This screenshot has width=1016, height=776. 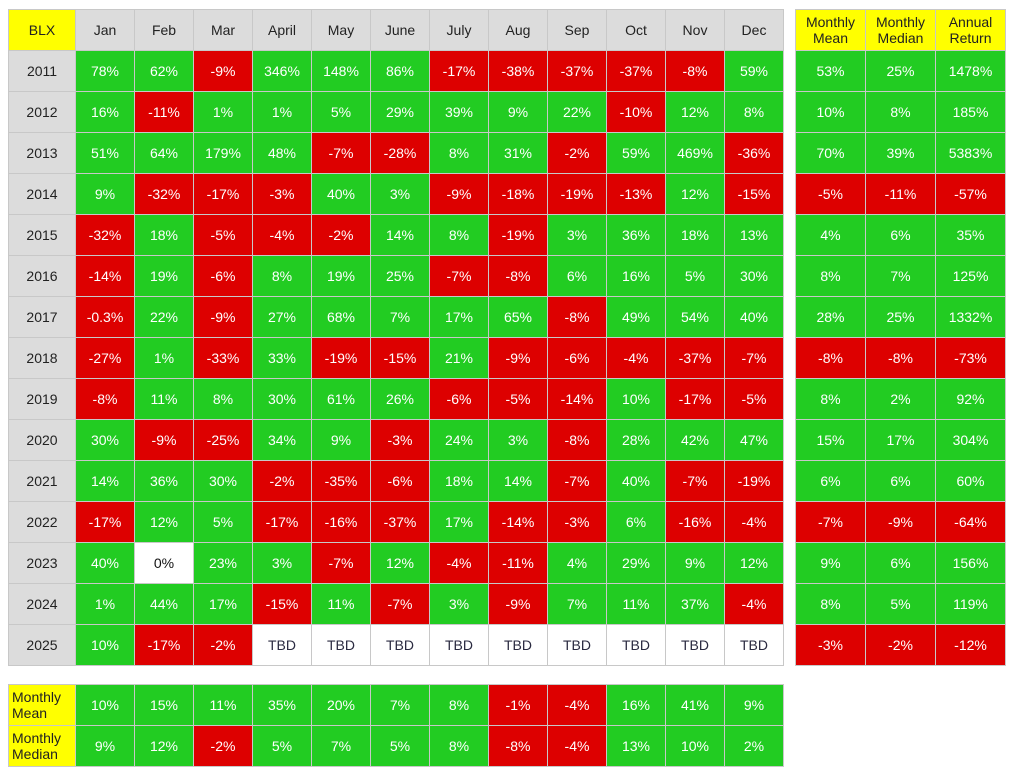 What do you see at coordinates (754, 522) in the screenshot?
I see `return-cell: -4%` at bounding box center [754, 522].